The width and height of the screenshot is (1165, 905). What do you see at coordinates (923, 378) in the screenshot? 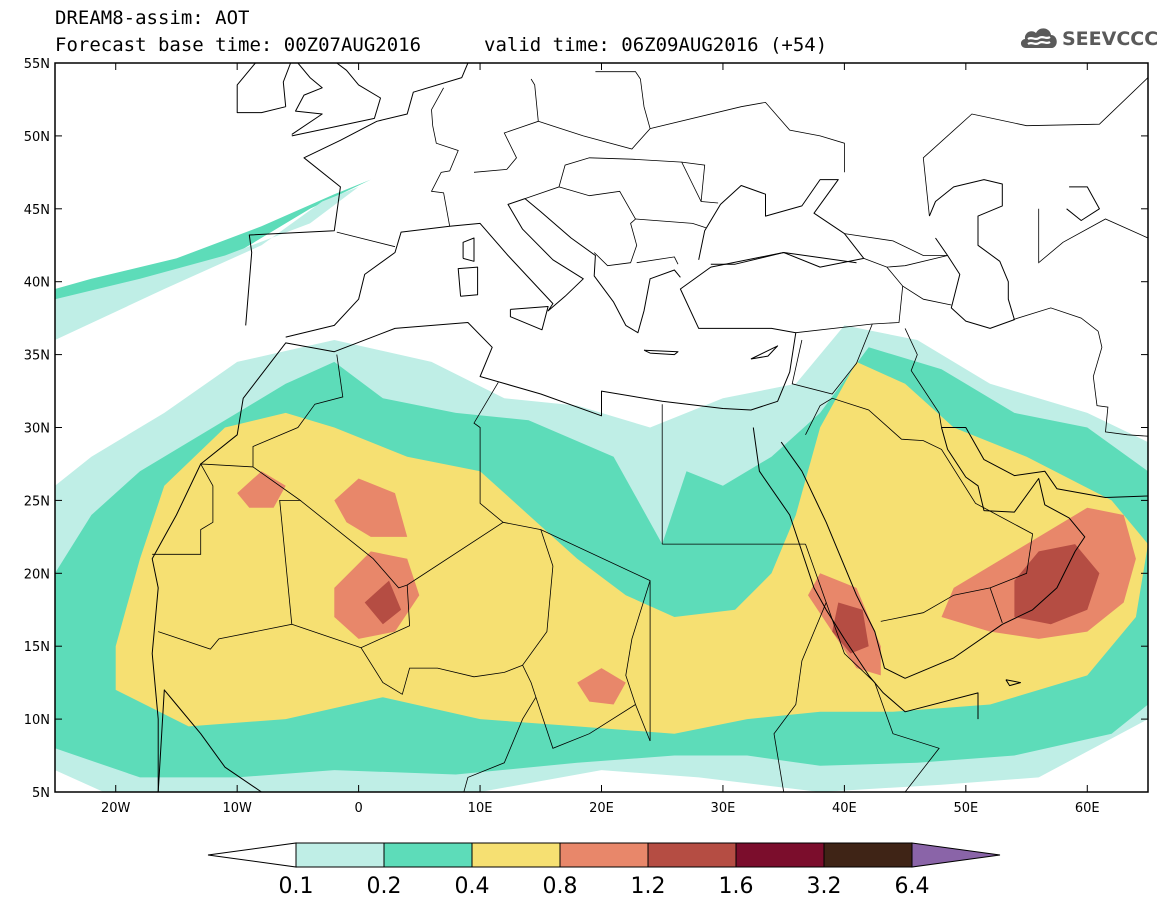
I see `border-iraq-iran` at bounding box center [923, 378].